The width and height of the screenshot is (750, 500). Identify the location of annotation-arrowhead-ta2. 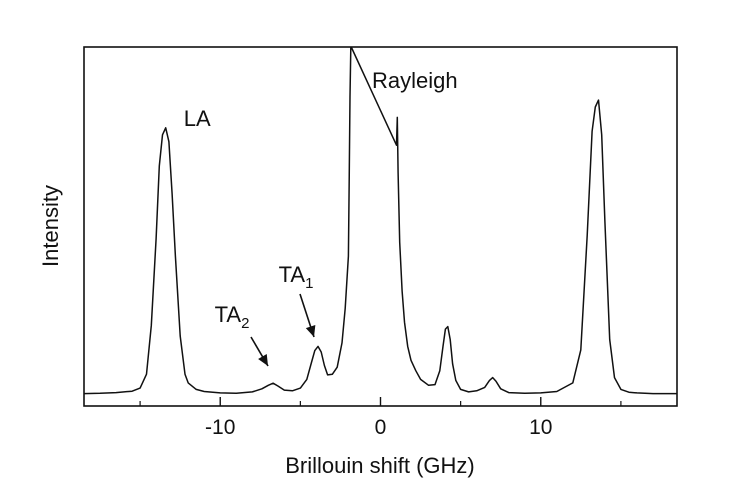
(263, 359).